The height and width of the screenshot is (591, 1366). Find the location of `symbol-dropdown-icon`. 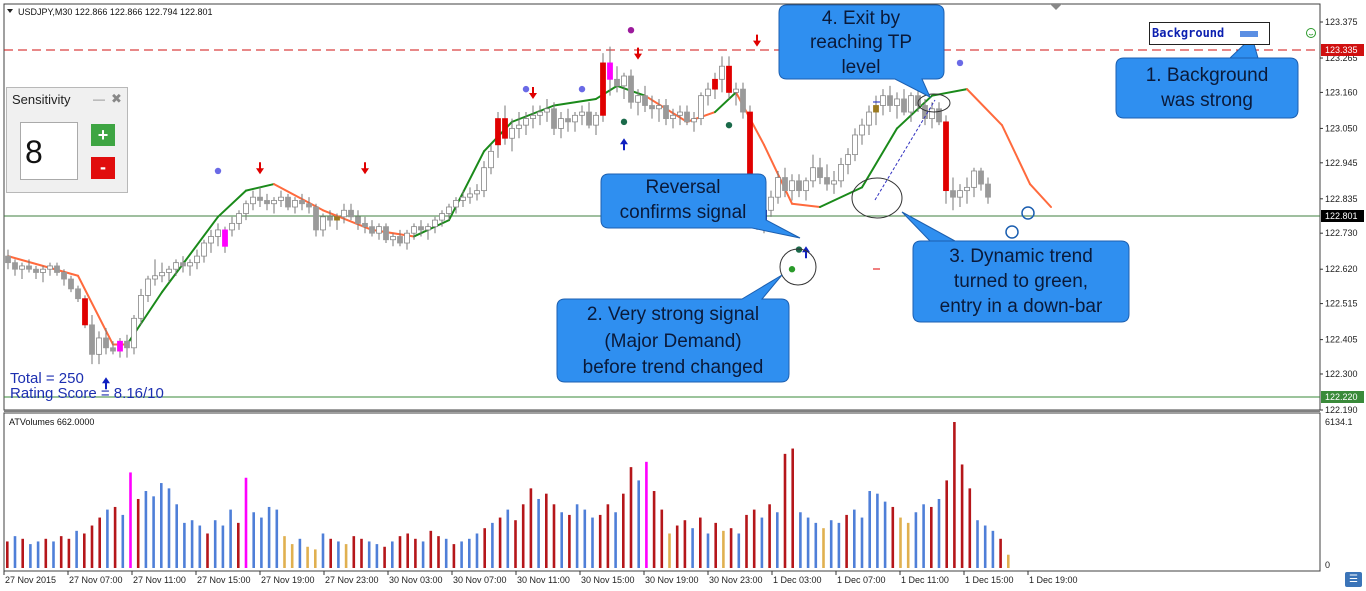

symbol-dropdown-icon is located at coordinates (10, 11).